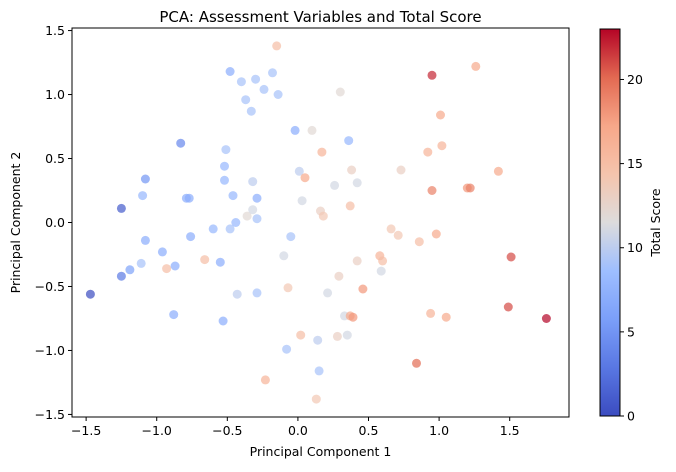 This screenshot has width=676, height=472. I want to click on x-axis: −1.5 −1.0 −0.5 0.0 0.5 1.0 1.5, so click(295, 427).